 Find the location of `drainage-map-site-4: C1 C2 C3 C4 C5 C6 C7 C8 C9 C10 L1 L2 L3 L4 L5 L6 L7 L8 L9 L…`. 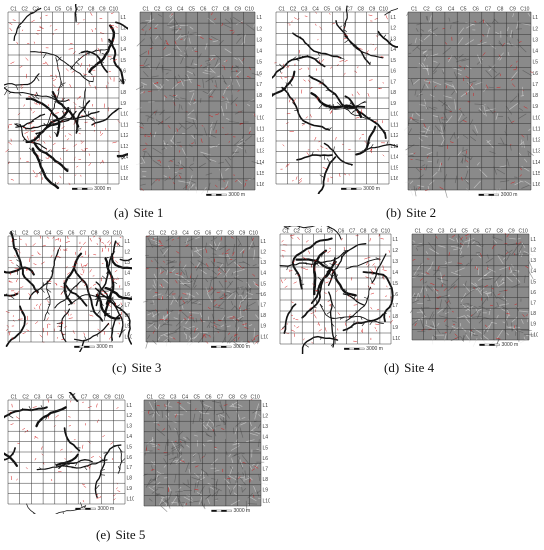

drainage-map-site-4: C1 C2 C3 C4 C5 C6 C7 C8 C9 C10 L1 L2 L3 L4 L5 L6 L7 L8 L9 L… is located at coordinates (338, 290).